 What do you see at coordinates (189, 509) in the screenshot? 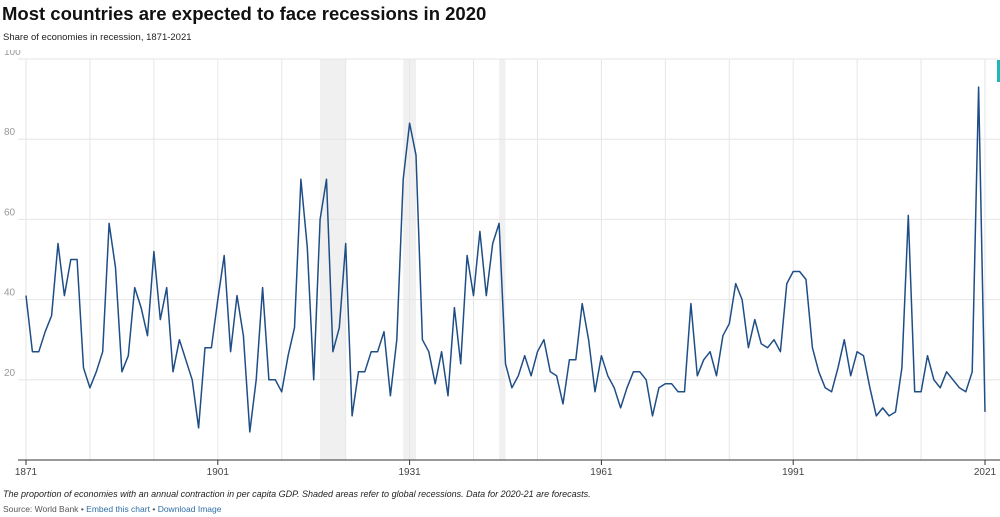
I see `download-image-link: Download Image` at bounding box center [189, 509].